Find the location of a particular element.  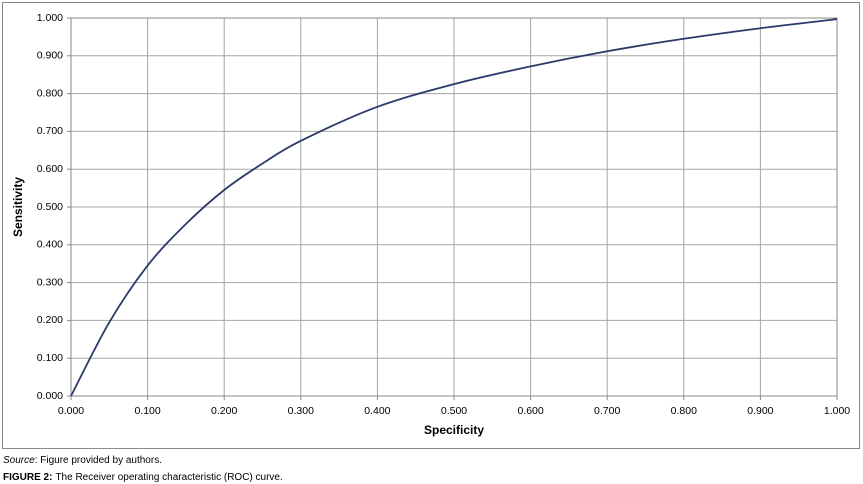

x-tick-label: 0.300 is located at coordinates (301, 411).